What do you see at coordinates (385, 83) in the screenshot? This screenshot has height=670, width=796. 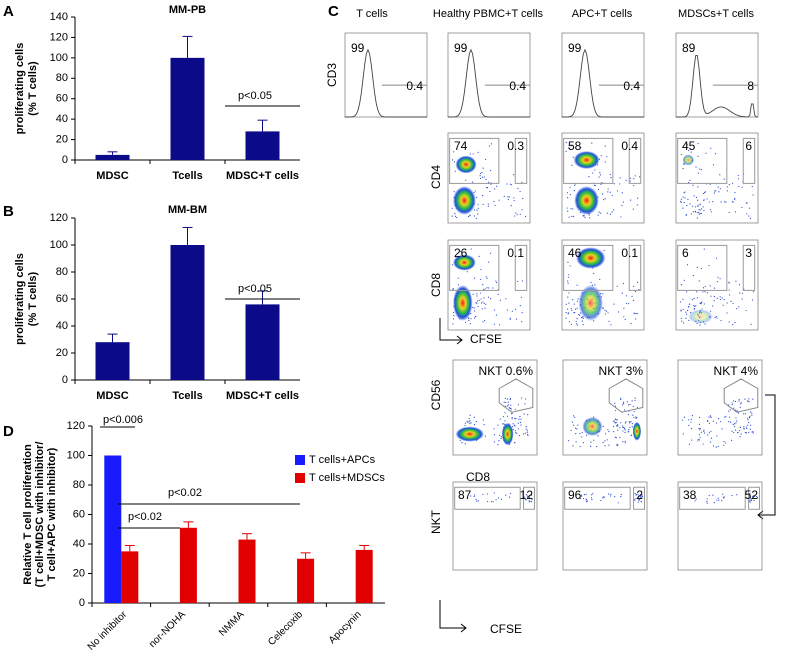 I see `histogram` at bounding box center [385, 83].